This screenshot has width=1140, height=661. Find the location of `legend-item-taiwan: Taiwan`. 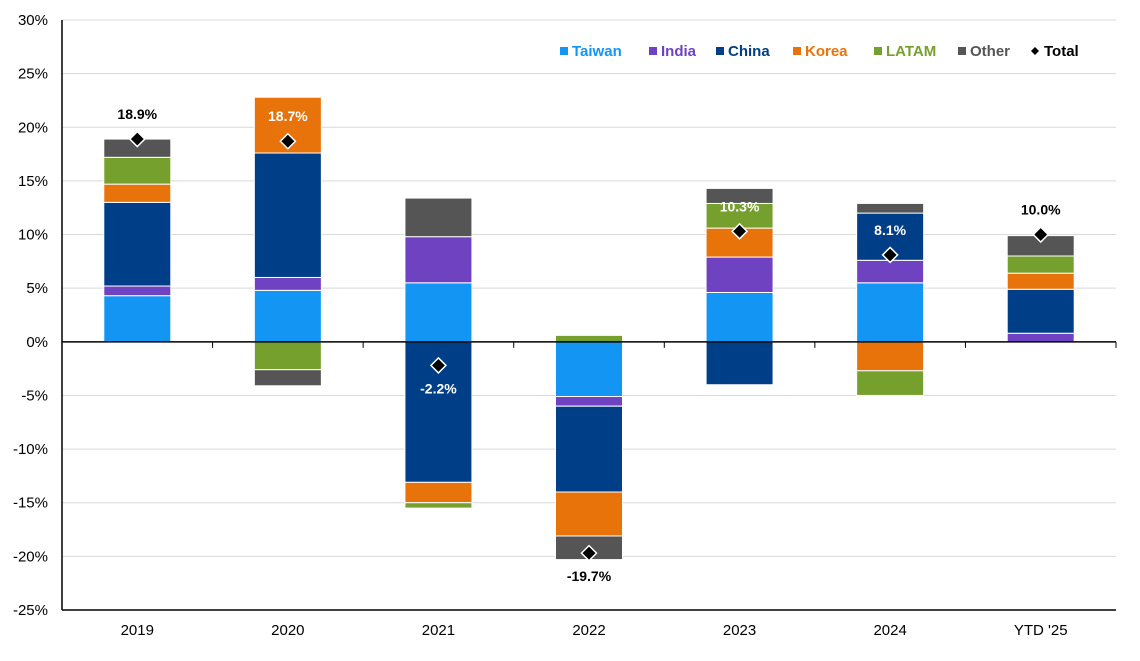

legend-item-taiwan: Taiwan is located at coordinates (591, 51).